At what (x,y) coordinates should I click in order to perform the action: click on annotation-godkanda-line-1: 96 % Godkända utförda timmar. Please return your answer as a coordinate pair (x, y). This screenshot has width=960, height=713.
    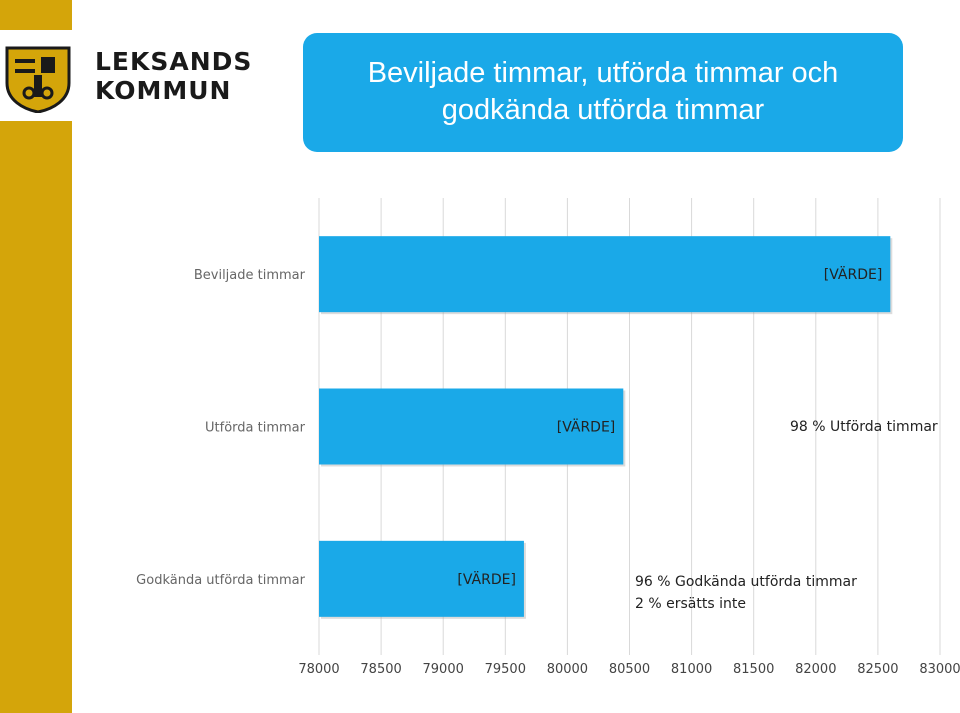
    Looking at the image, I should click on (746, 582).